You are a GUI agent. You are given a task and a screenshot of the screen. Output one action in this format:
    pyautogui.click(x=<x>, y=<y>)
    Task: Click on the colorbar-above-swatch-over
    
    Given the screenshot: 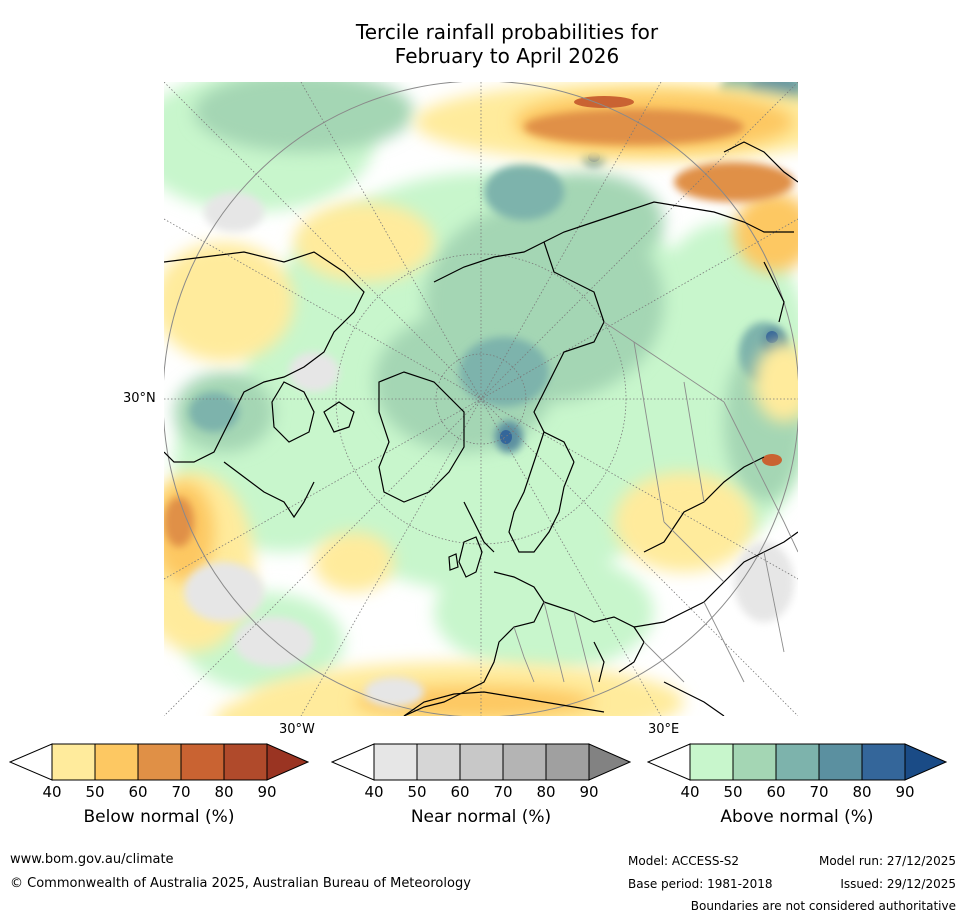 What is the action you would take?
    pyautogui.click(x=925, y=762)
    